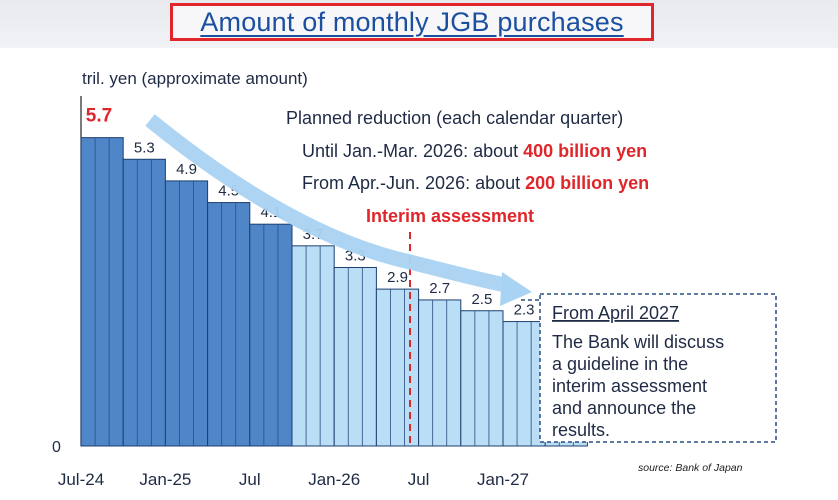 This screenshot has height=500, width=838. I want to click on note-line: and announce the, so click(624, 408).